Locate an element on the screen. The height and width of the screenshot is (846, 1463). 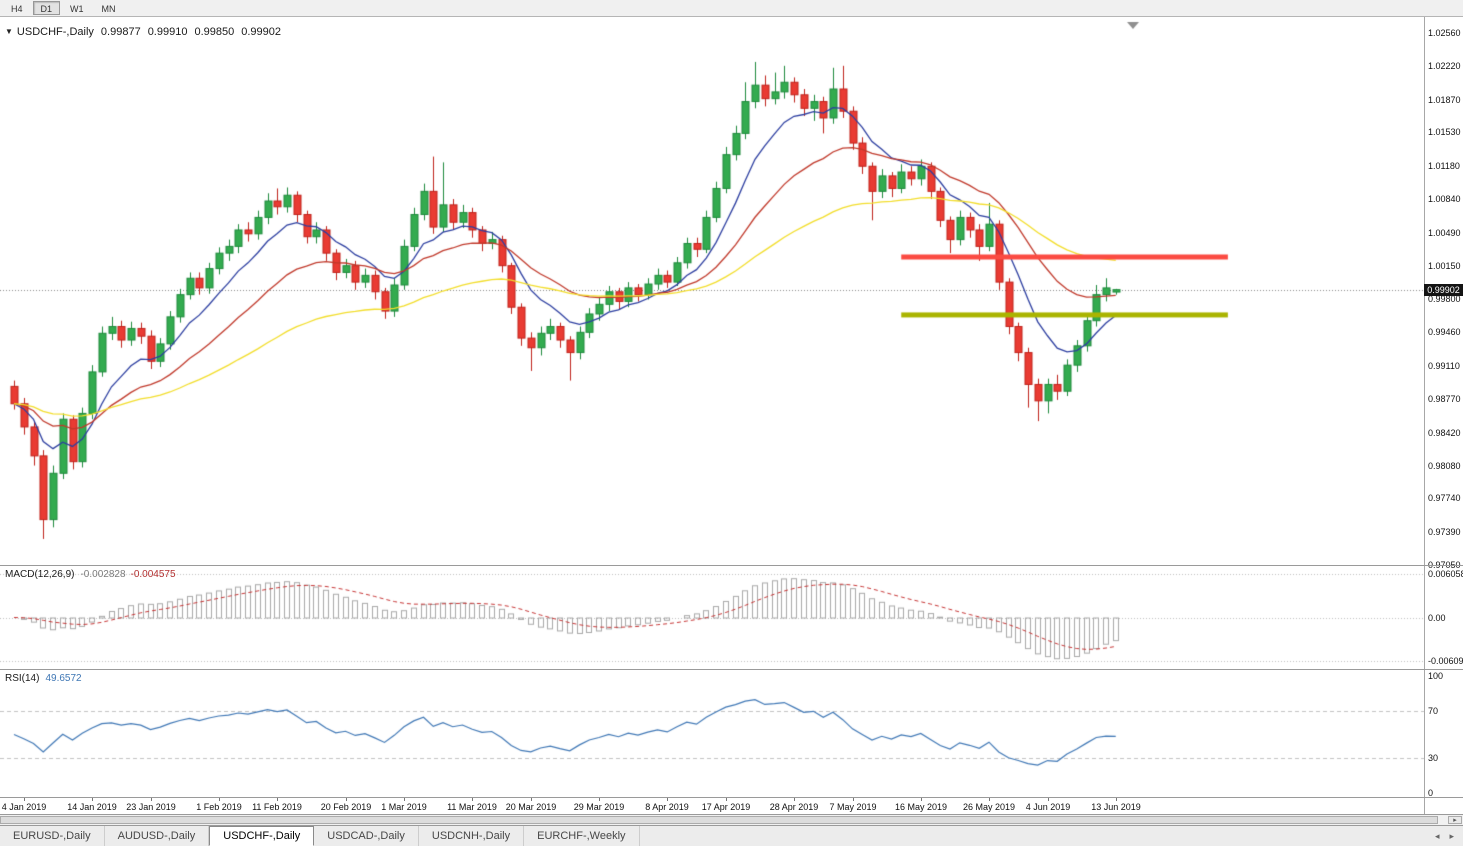
macd-value-signal: -0.004575 is located at coordinates (153, 574).